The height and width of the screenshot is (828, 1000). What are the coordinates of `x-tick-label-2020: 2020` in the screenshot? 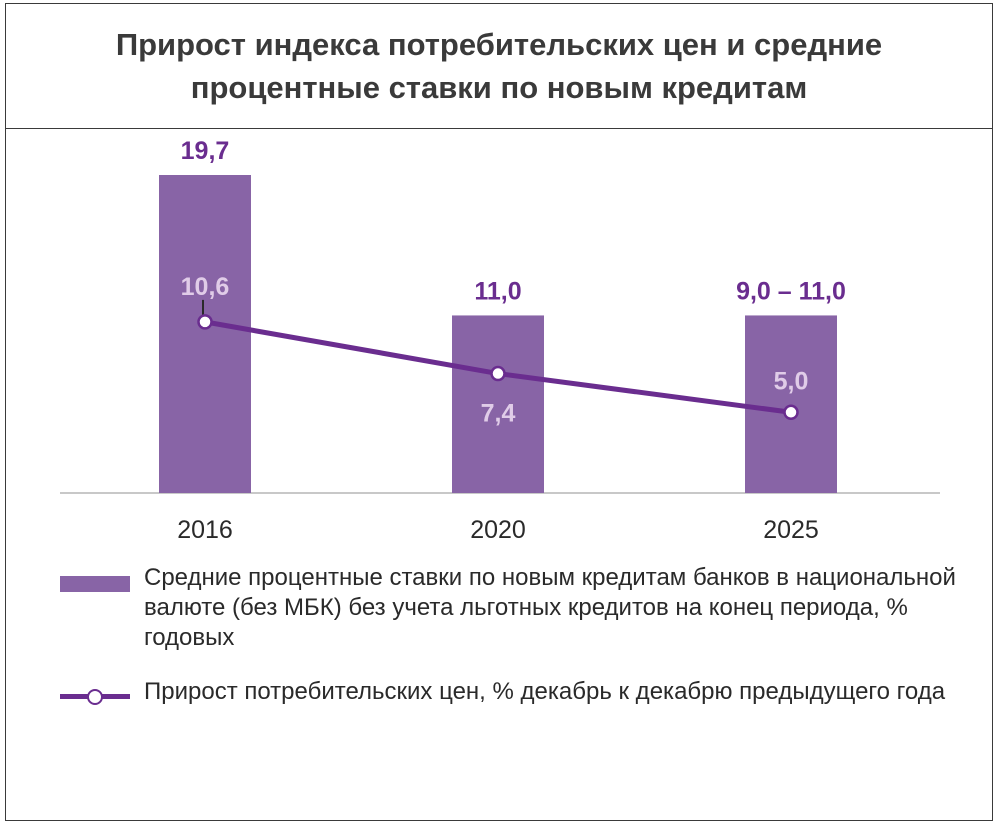 It's located at (498, 530).